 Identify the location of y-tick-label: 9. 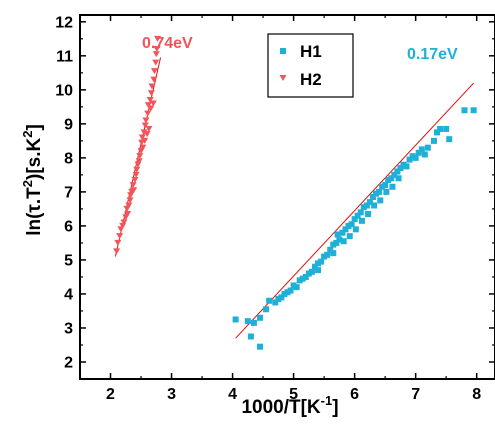
(68, 124).